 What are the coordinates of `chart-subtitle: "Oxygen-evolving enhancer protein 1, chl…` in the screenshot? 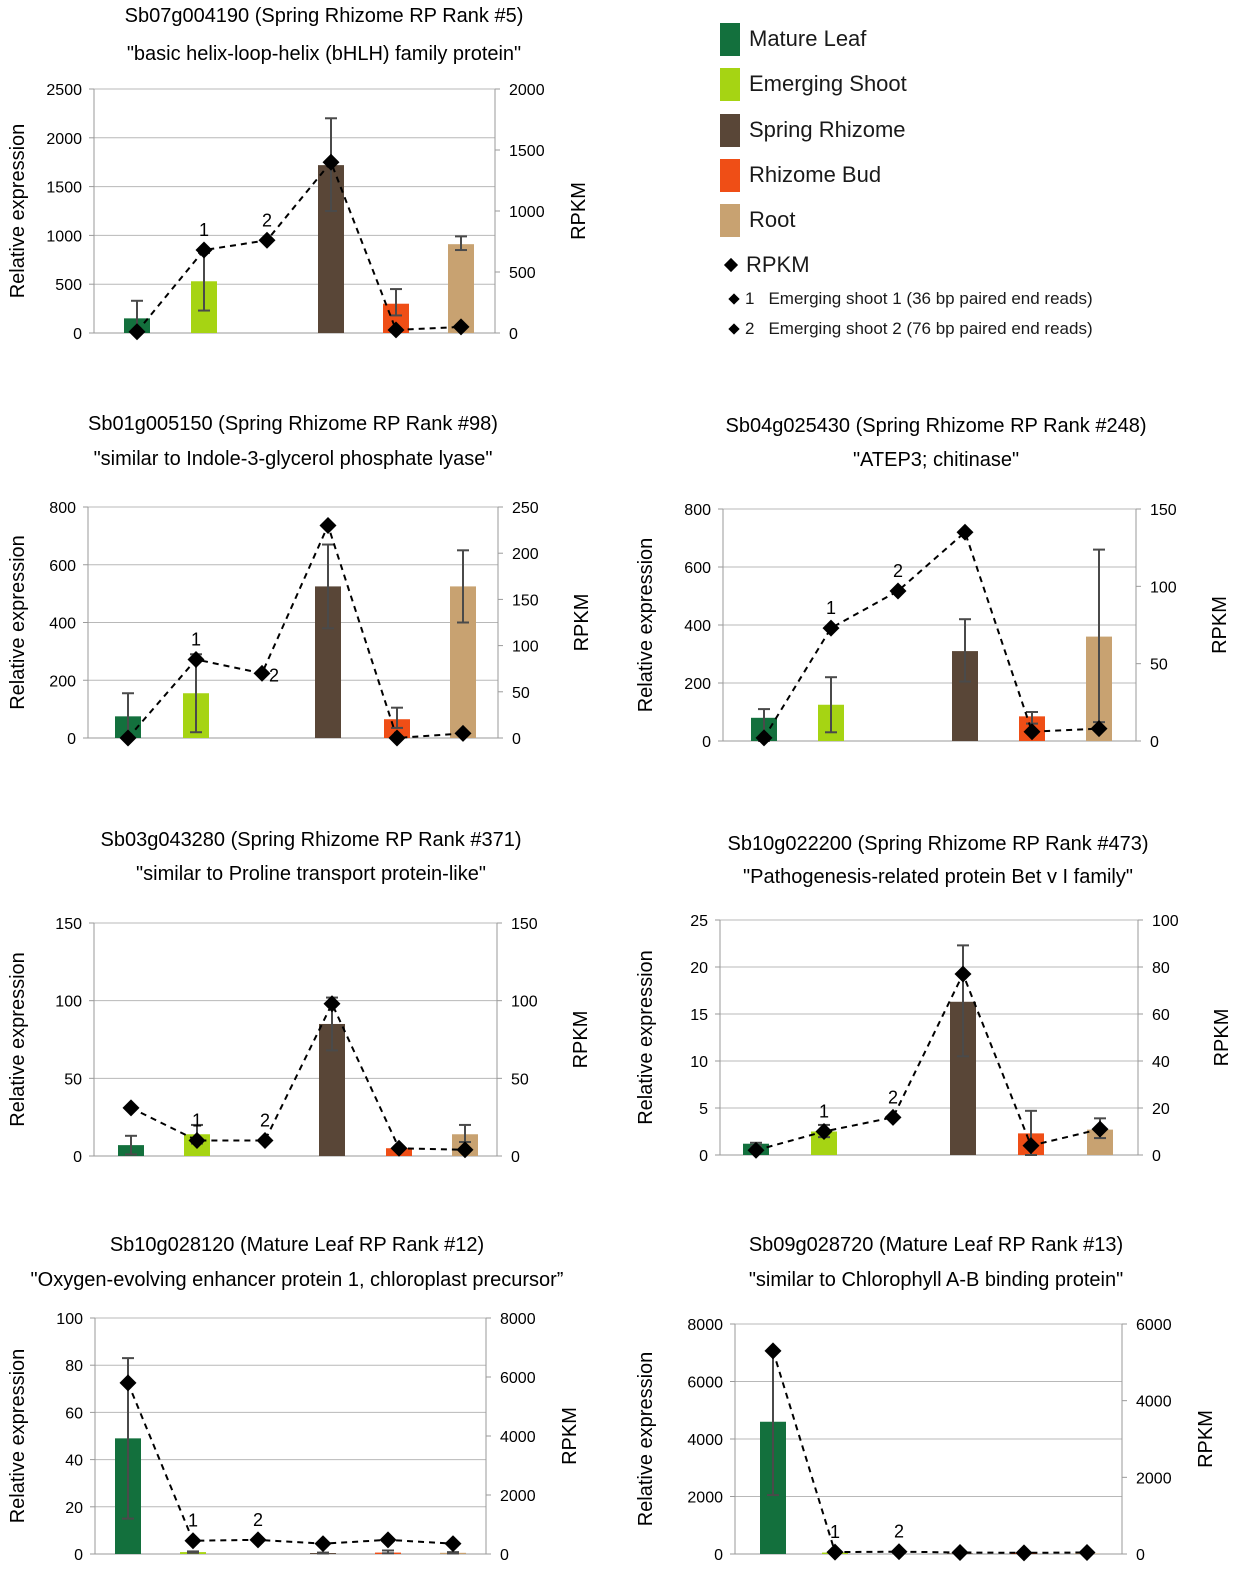 It's located at (297, 1280).